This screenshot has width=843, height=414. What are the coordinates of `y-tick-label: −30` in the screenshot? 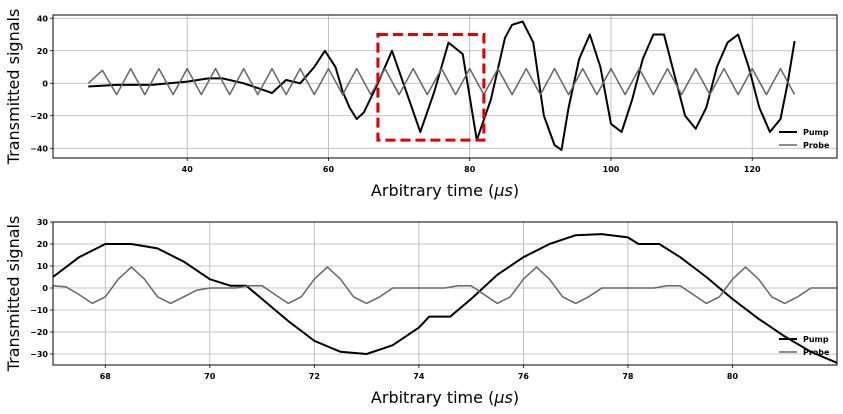 It's located at (39, 354).